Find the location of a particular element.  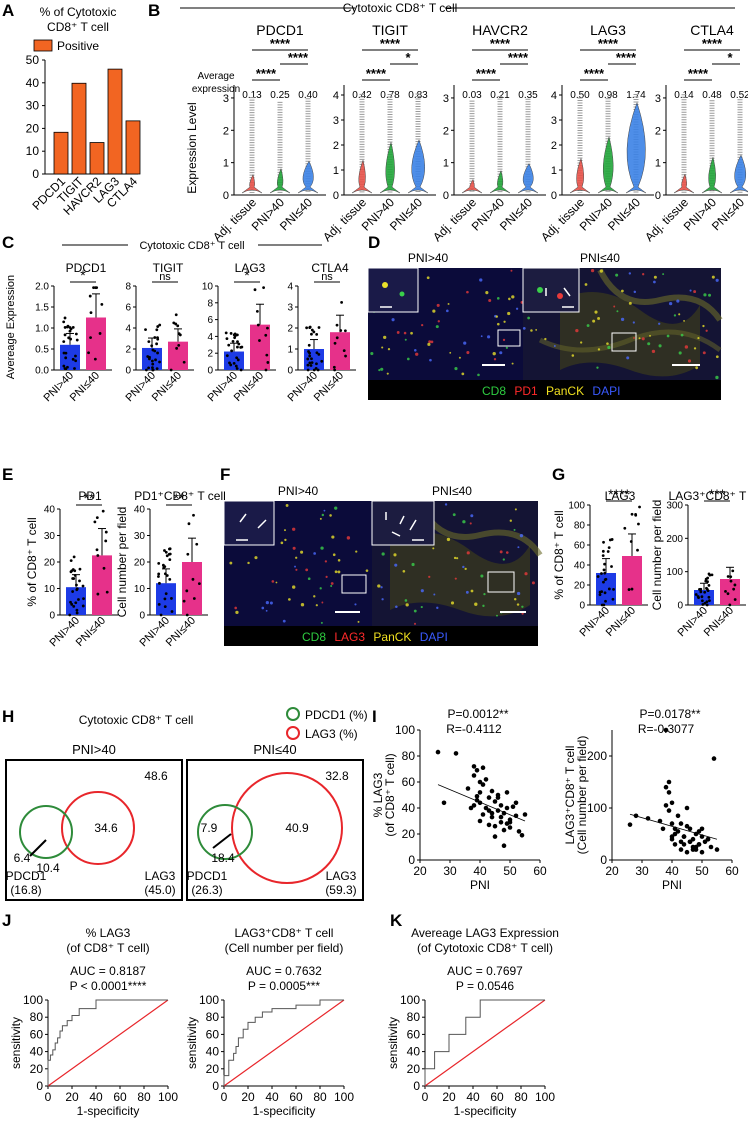

box-title: PNI≤40 is located at coordinates (274, 749).